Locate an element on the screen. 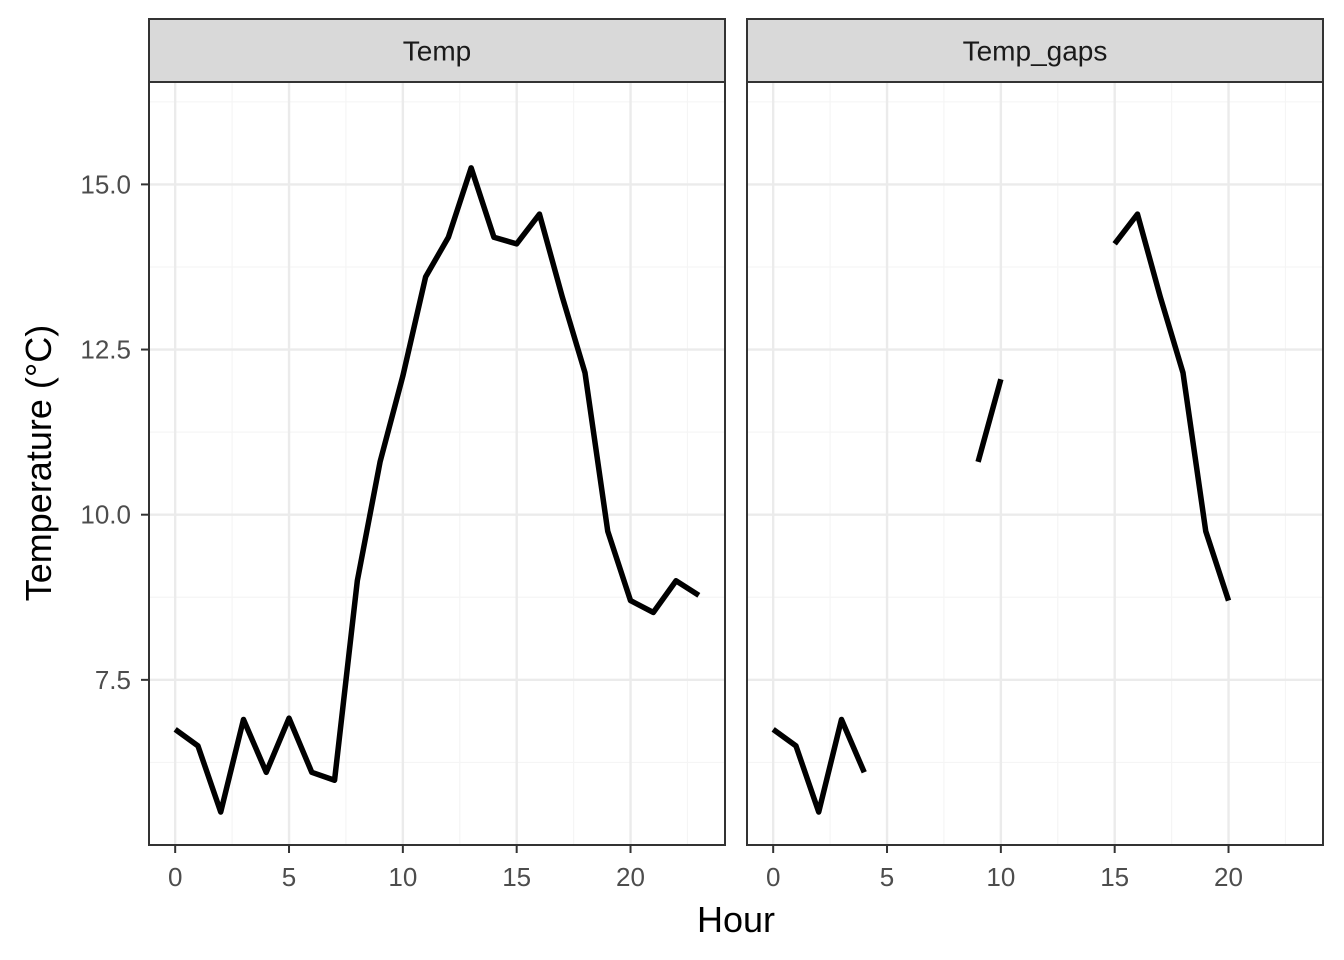  y-tick-label: 15.0 is located at coordinates (105, 184).